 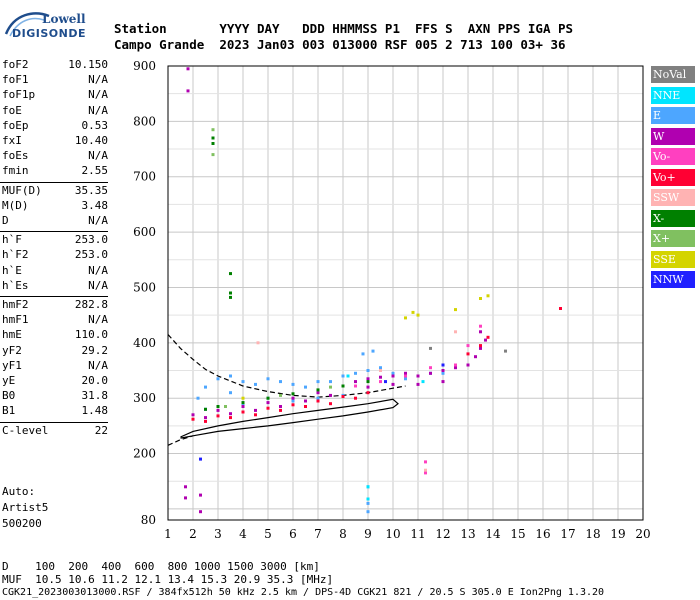 What do you see at coordinates (673, 197) in the screenshot?
I see `legend-item: SSW` at bounding box center [673, 197].